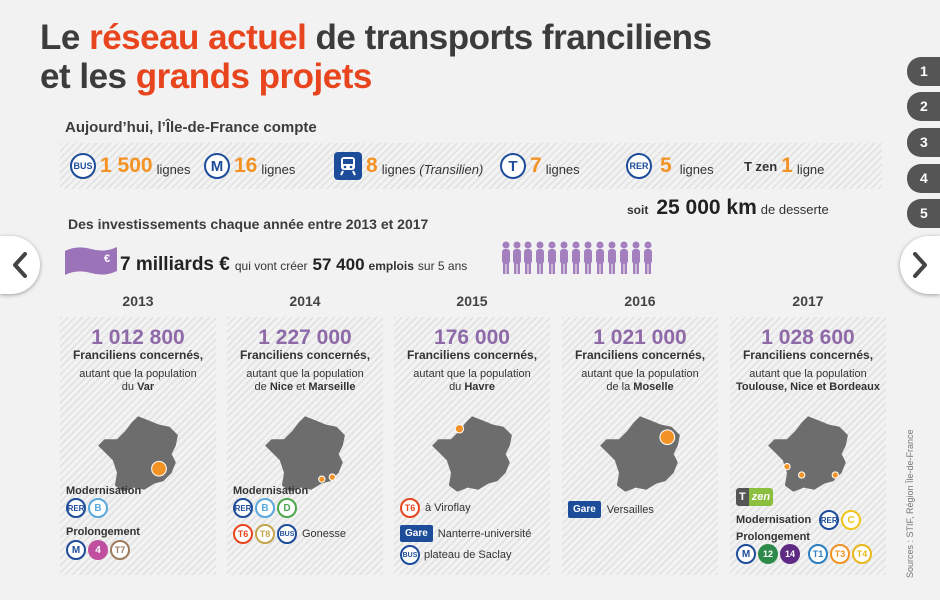 Image resolution: width=940 pixels, height=600 pixels. Describe the element at coordinates (305, 301) in the screenshot. I see `year-2014: 2014` at that location.